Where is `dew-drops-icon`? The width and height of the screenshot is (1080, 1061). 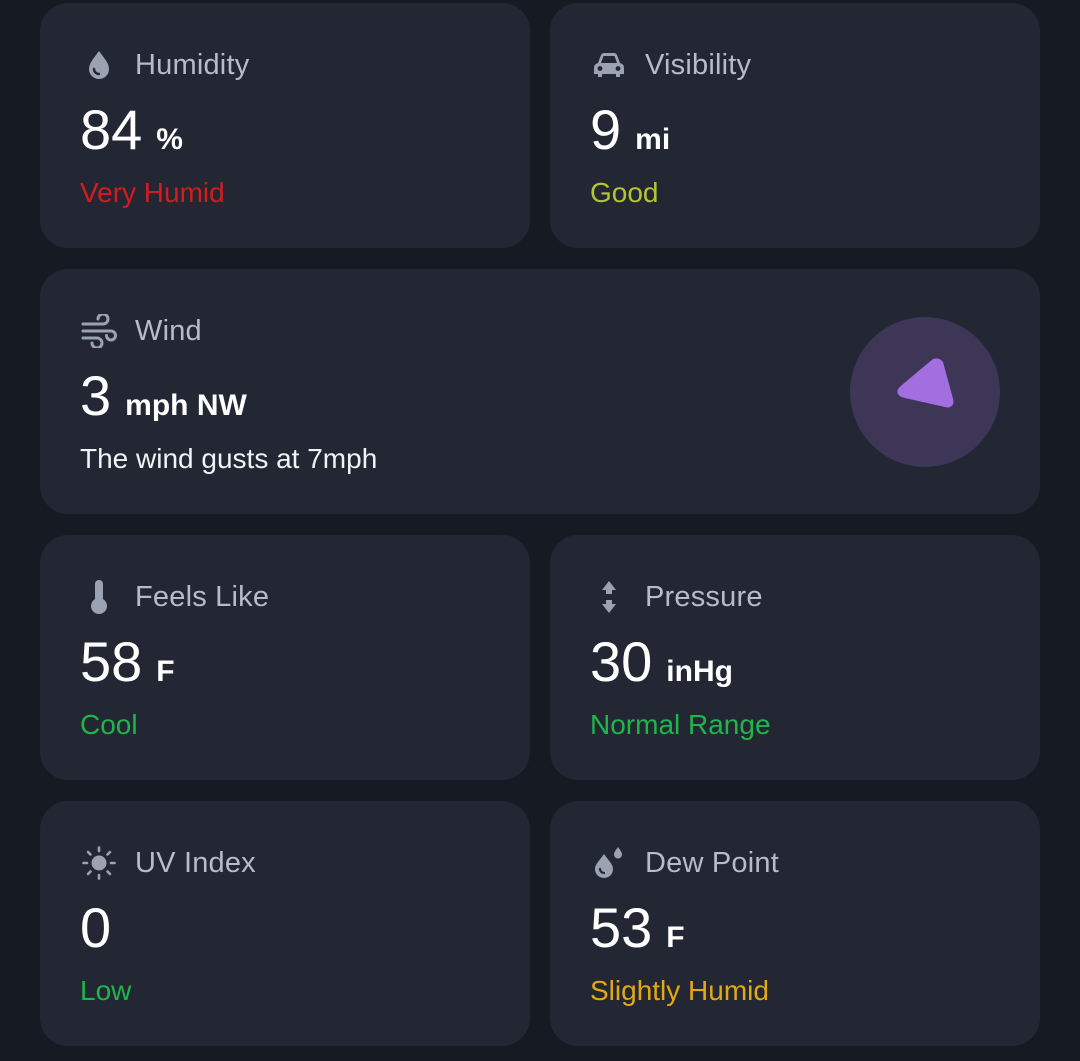 dew-drops-icon is located at coordinates (609, 863).